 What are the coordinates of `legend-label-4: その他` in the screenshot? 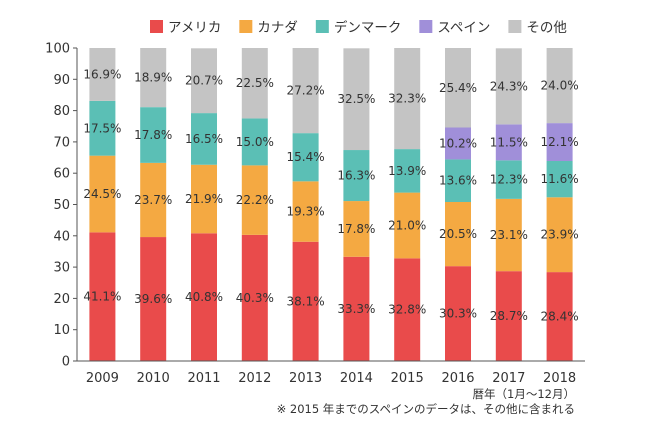 It's located at (546, 28).